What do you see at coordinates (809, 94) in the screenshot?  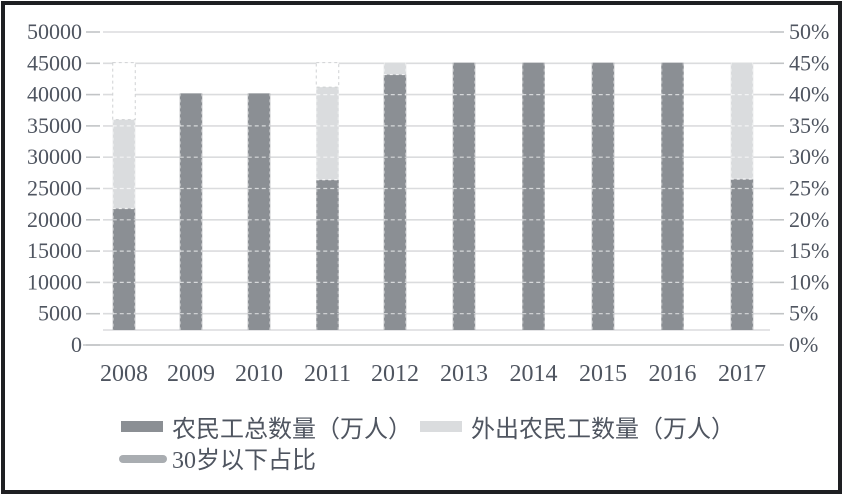 I see `right-axis-label: 40%` at bounding box center [809, 94].